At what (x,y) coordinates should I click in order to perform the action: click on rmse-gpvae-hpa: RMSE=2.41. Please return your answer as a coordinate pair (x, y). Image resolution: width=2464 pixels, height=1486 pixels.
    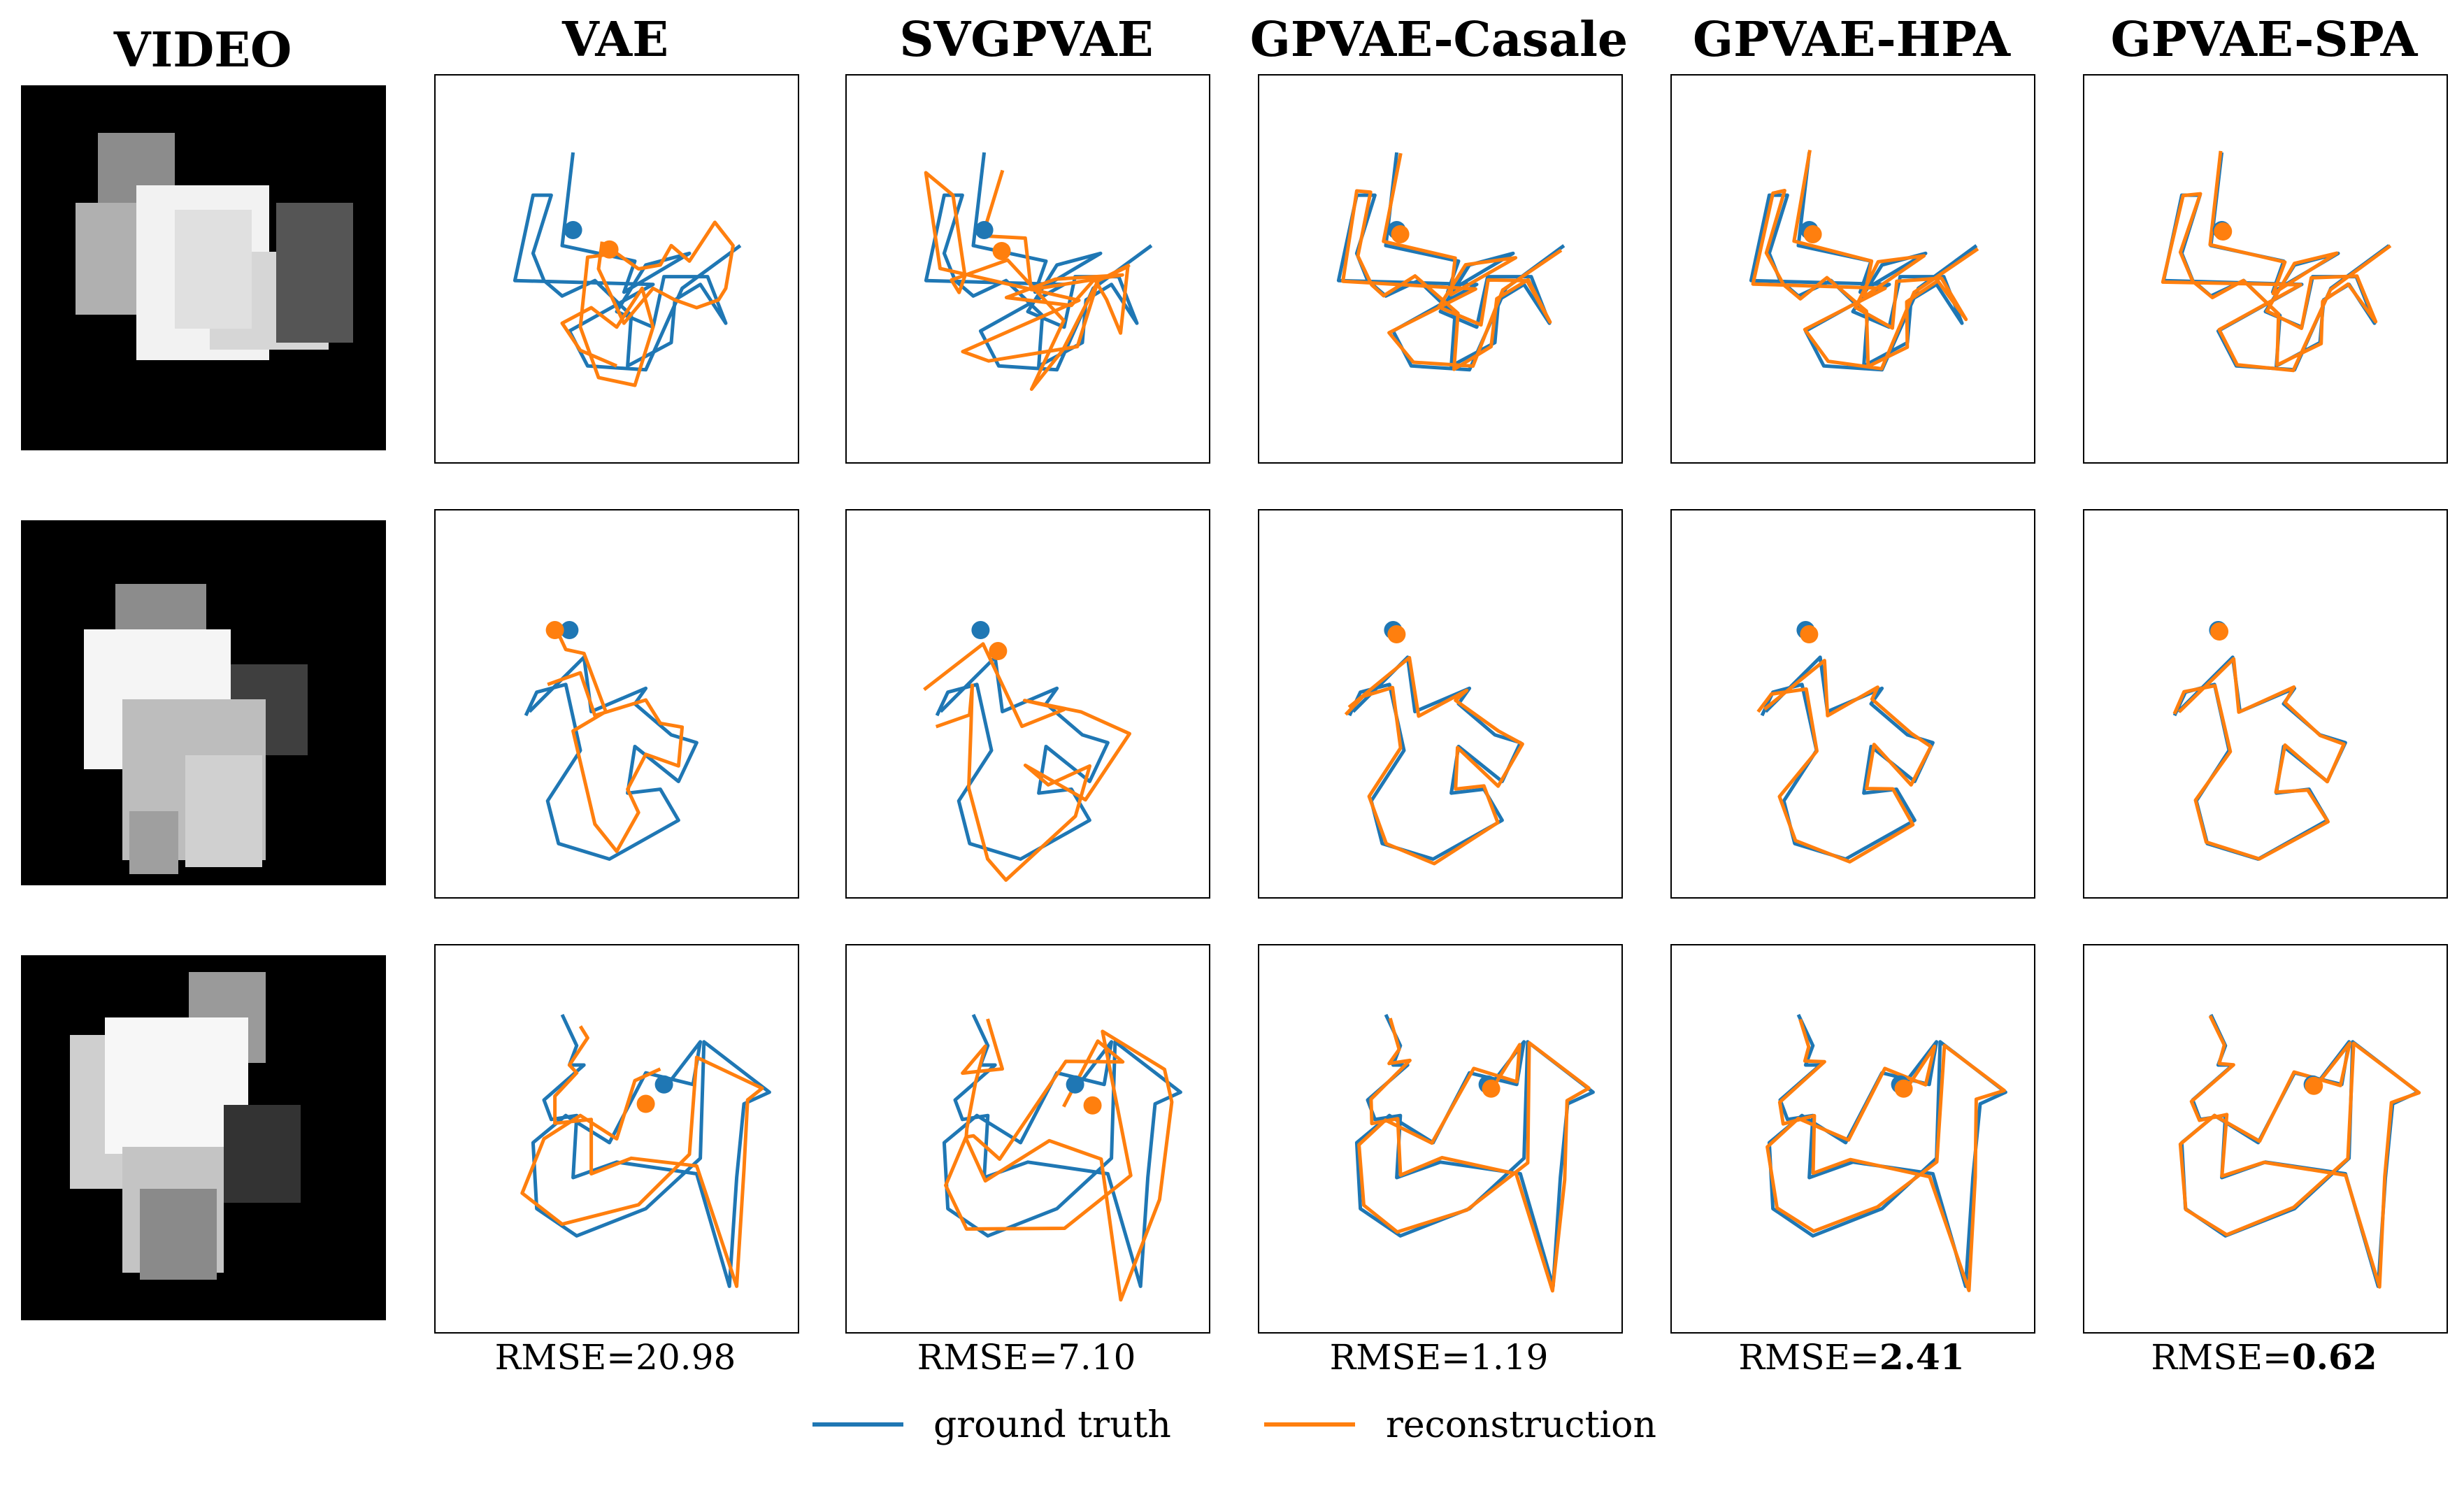
    Looking at the image, I should click on (1851, 1357).